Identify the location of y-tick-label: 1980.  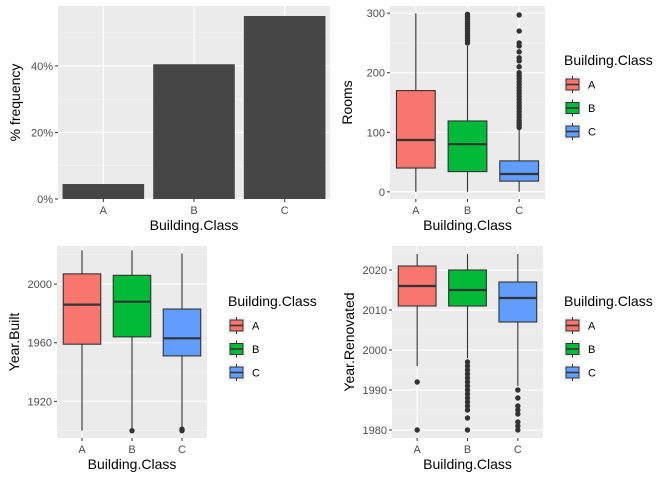
(375, 431).